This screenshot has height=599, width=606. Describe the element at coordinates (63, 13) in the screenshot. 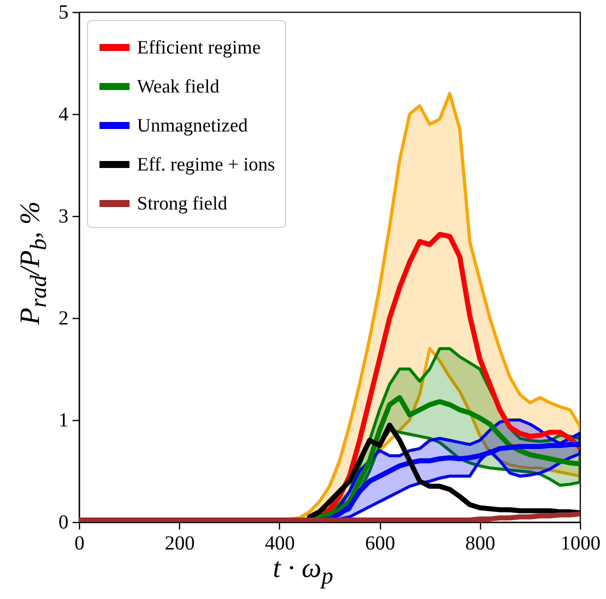

I see `y-tick-label: 5` at that location.